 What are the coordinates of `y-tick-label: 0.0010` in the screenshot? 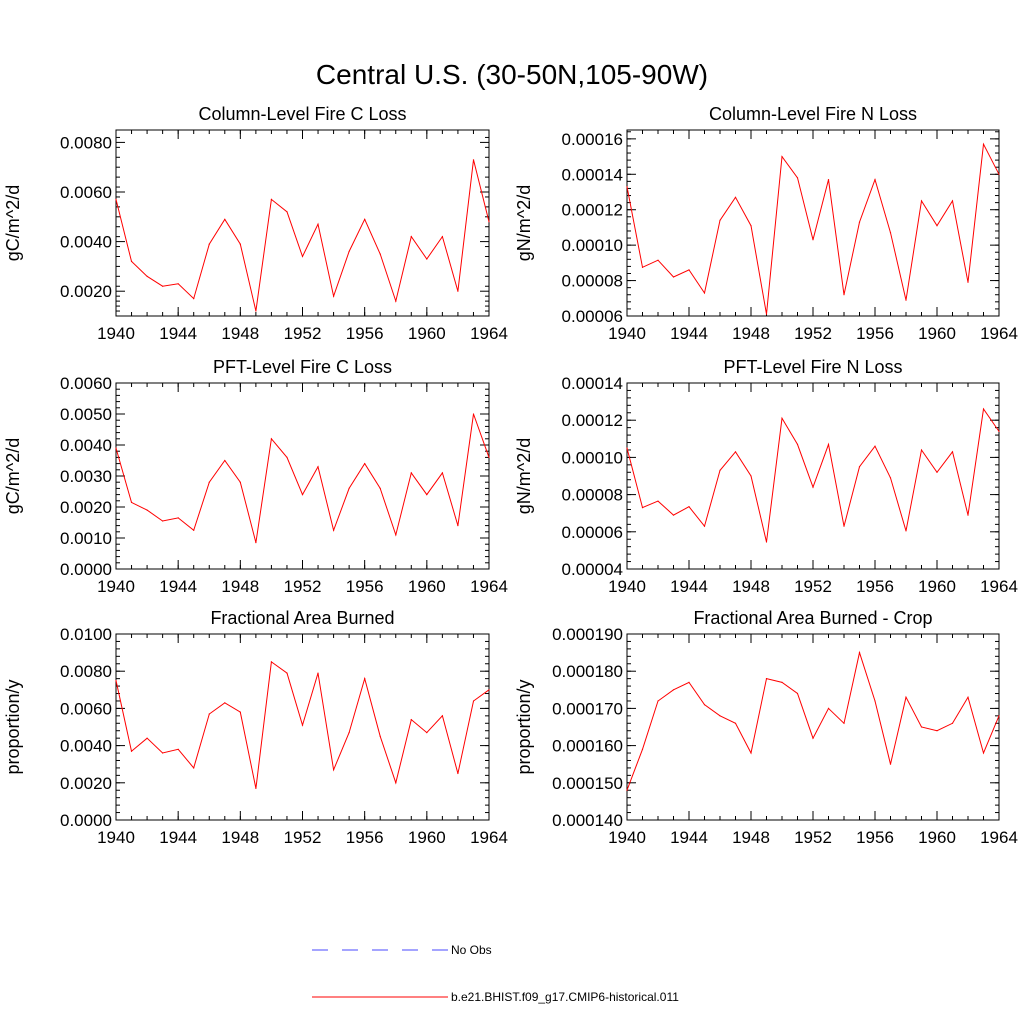 It's located at (86, 538).